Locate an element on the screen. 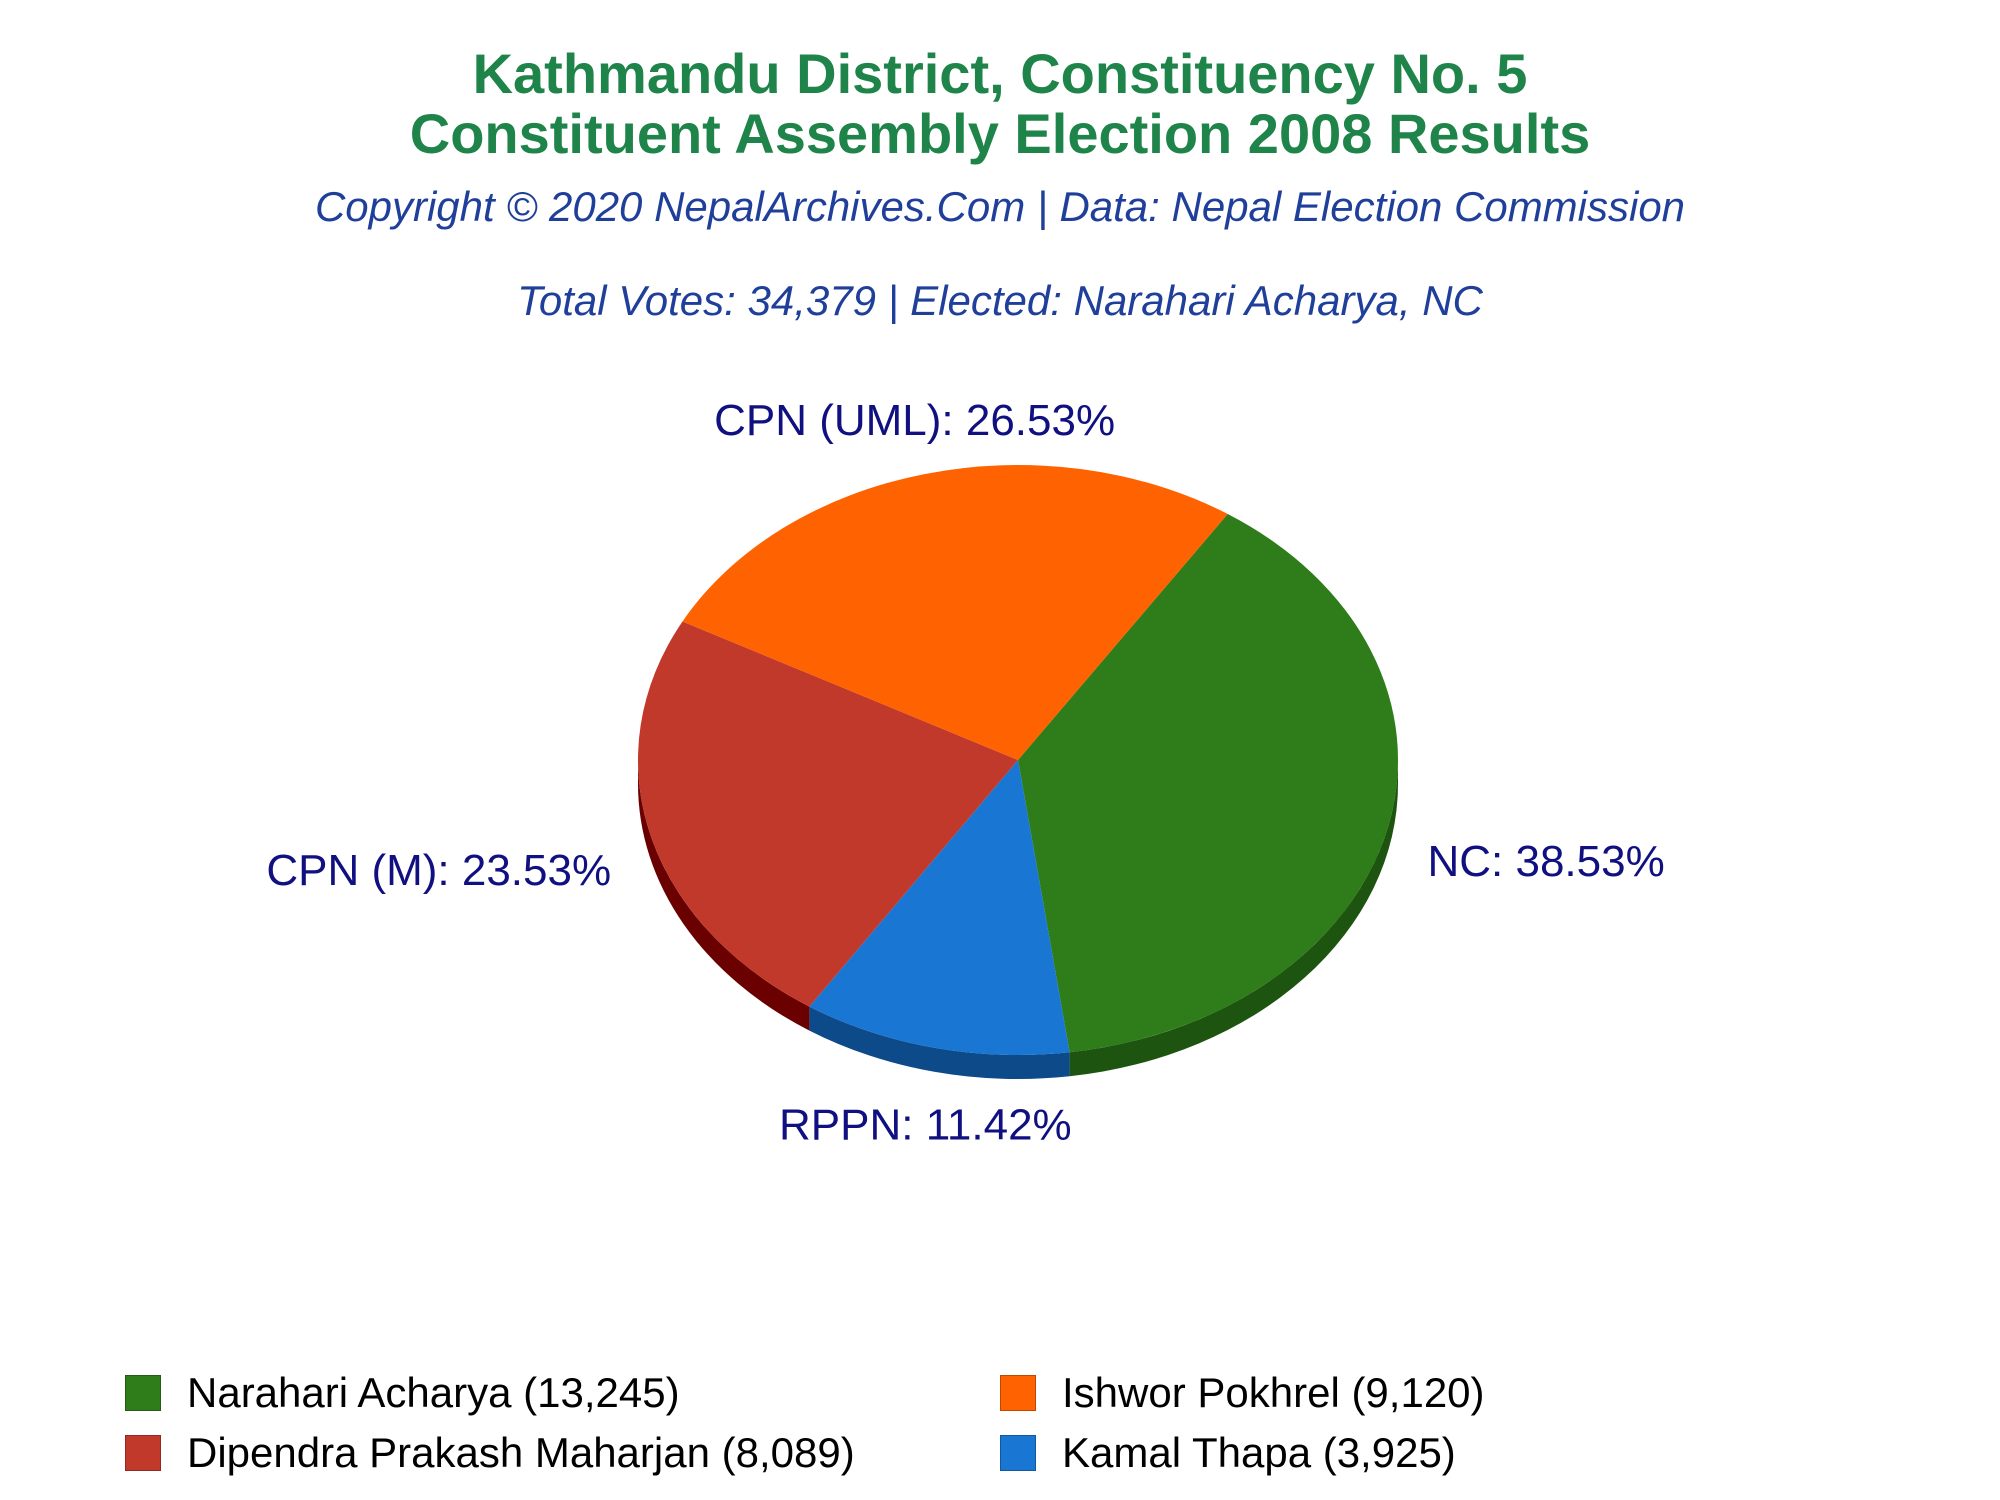 Image resolution: width=2000 pixels, height=1500 pixels. chart-title: Kathmandu District, Constituency No. 5 is located at coordinates (1000, 73).